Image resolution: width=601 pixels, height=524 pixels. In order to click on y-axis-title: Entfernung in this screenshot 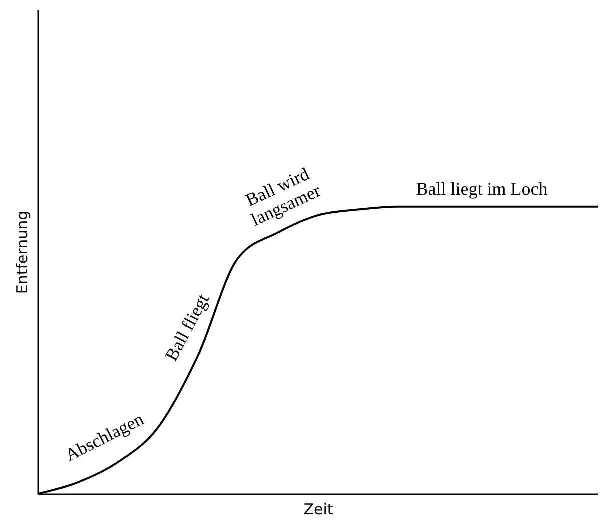, I will do `click(23, 252)`.